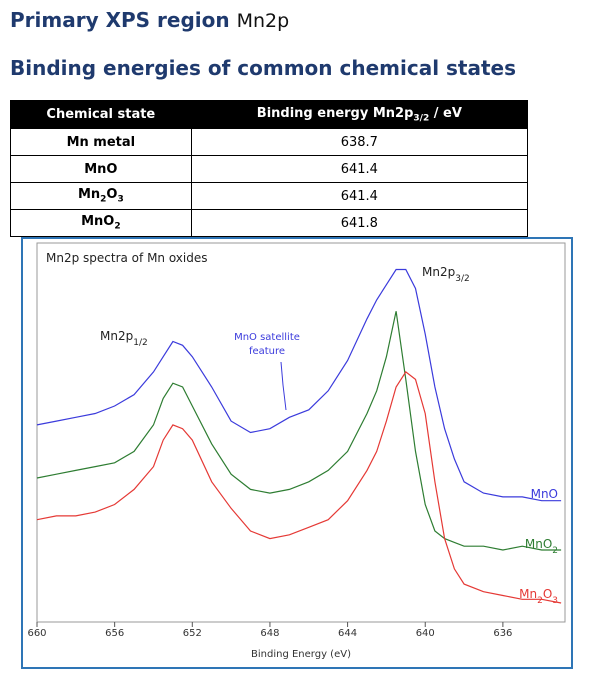  I want to click on energy-cell: 641.8, so click(359, 223).